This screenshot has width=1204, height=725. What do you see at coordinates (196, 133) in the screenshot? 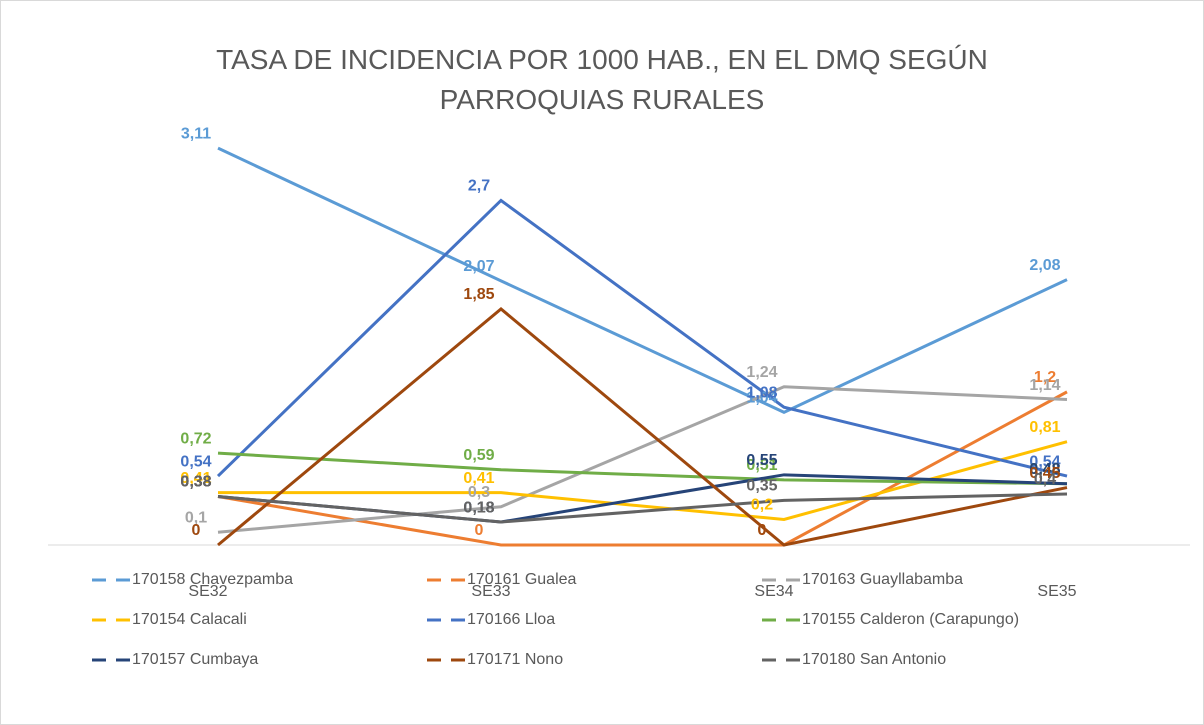
I see `data-label: 3,11` at bounding box center [196, 133].